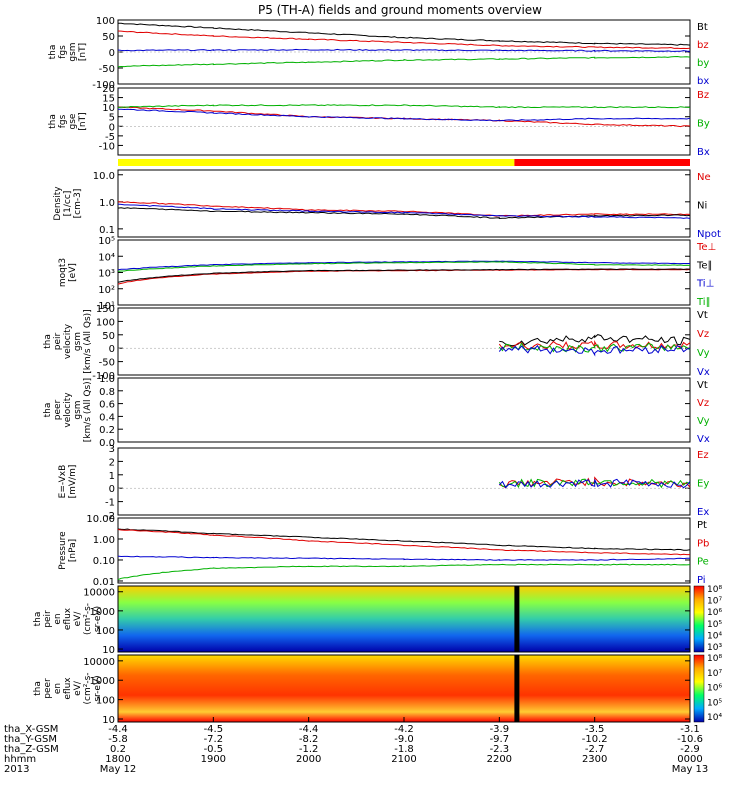 The width and height of the screenshot is (750, 800). I want to click on y-tick-label: 1000, so click(102, 612).